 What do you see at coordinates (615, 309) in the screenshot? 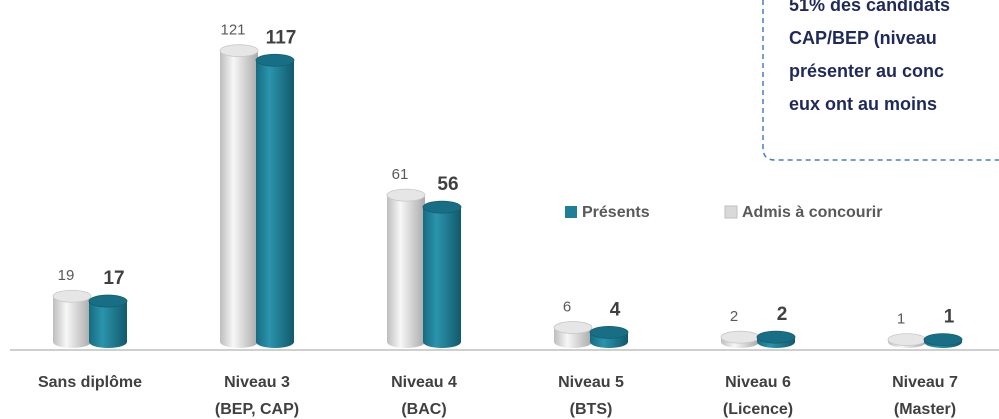
I see `data-label: 4` at bounding box center [615, 309].